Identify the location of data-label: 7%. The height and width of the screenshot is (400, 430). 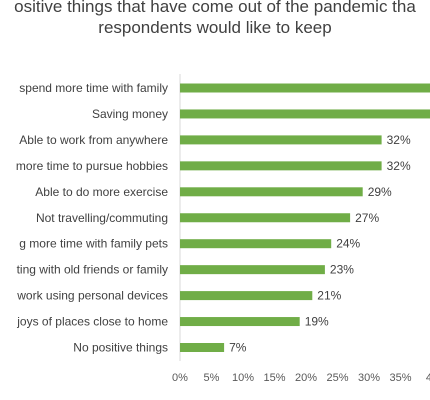
(238, 348).